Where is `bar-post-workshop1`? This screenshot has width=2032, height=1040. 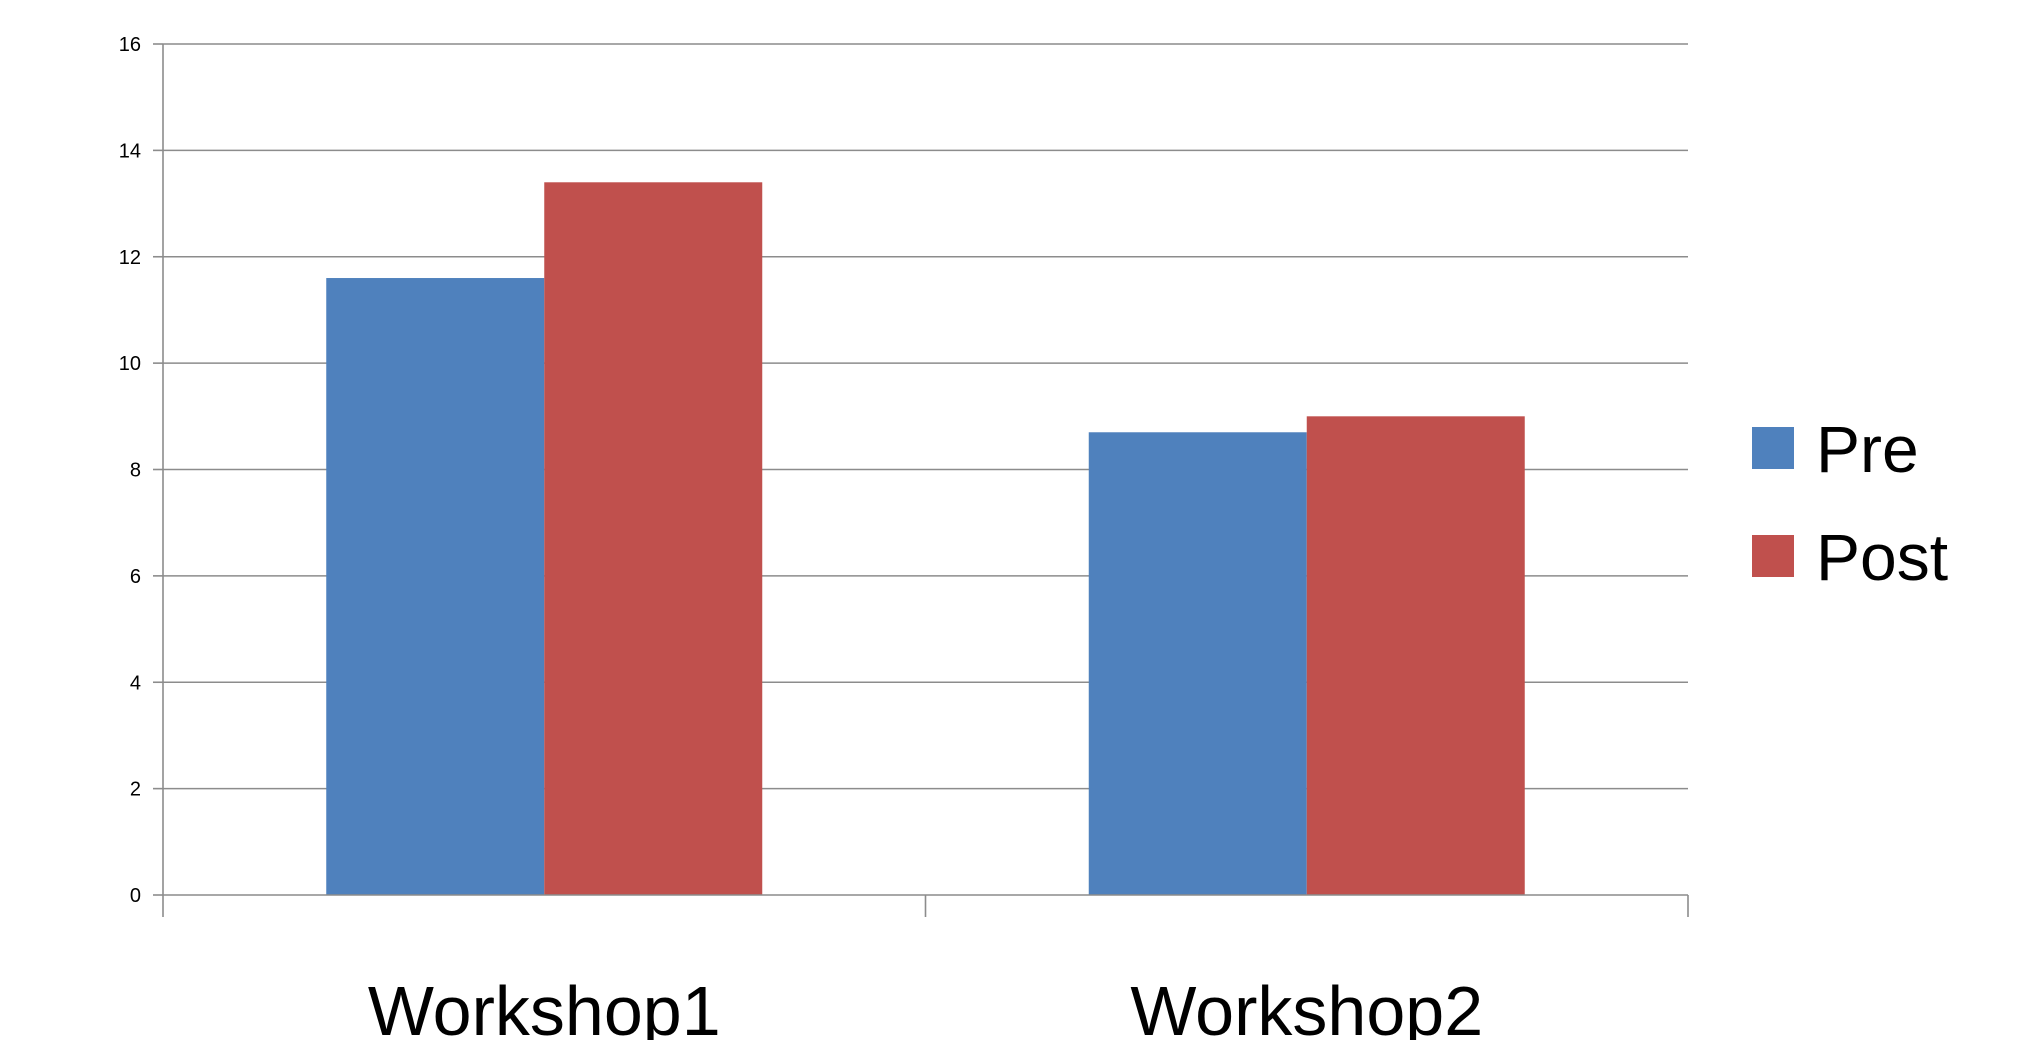 bar-post-workshop1 is located at coordinates (653, 539).